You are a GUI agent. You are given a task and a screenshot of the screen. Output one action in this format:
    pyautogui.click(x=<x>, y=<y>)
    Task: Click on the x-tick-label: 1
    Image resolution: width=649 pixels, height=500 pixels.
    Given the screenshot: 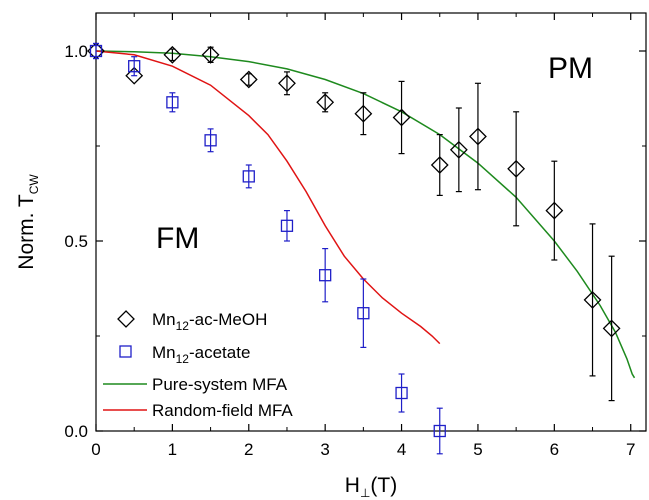 What is the action you would take?
    pyautogui.click(x=172, y=449)
    